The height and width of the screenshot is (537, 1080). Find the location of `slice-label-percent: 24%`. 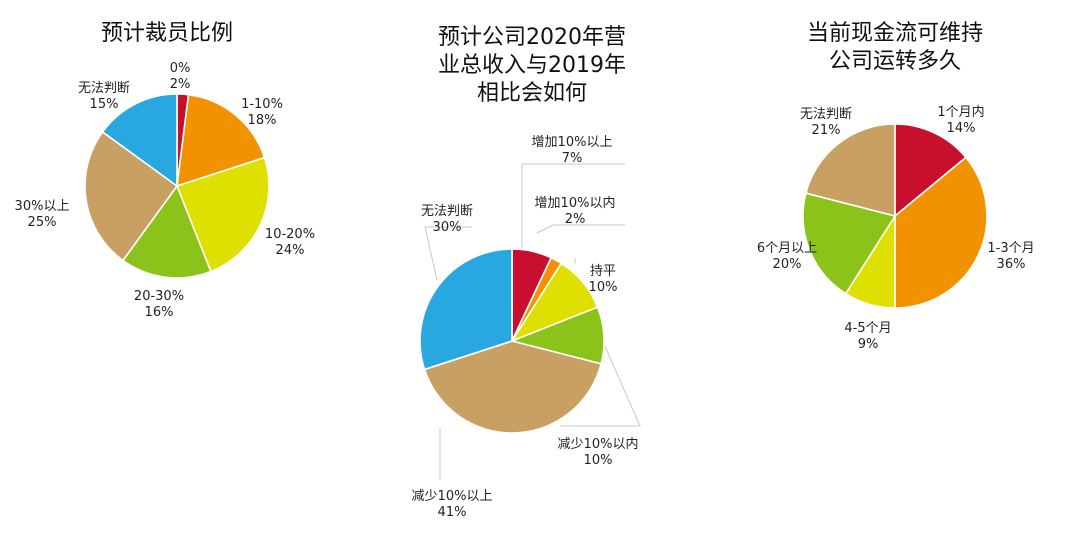

slice-label-percent: 24% is located at coordinates (290, 250).